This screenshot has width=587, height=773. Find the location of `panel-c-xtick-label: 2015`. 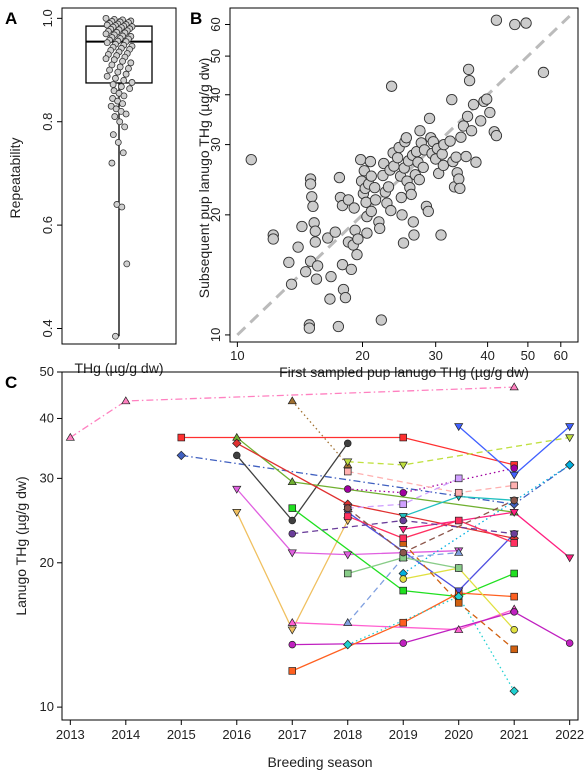

panel-c-xtick-label: 2015 is located at coordinates (181, 734).